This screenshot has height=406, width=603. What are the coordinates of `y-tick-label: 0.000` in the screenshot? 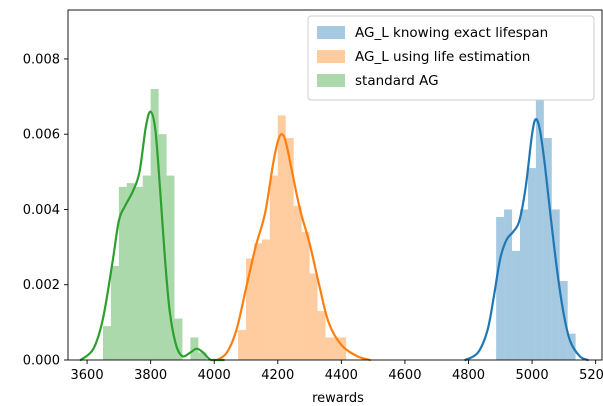 It's located at (41, 361).